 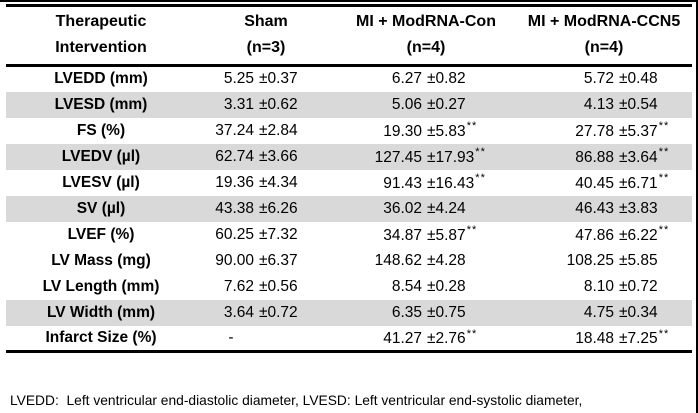 I want to click on value-mean: 6.35, so click(x=406, y=312).